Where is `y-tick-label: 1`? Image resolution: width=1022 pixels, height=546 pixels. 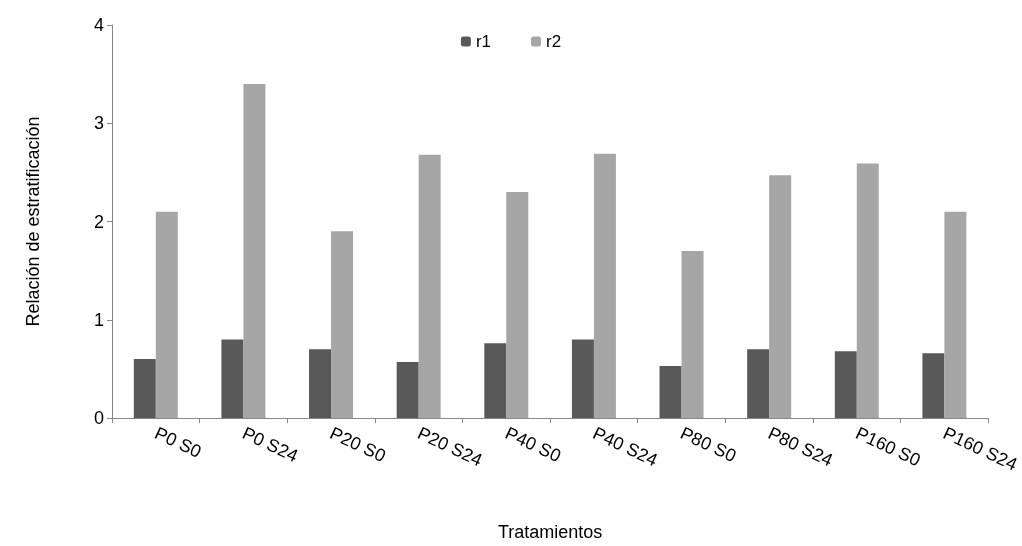
y-tick-label: 1 is located at coordinates (98, 319).